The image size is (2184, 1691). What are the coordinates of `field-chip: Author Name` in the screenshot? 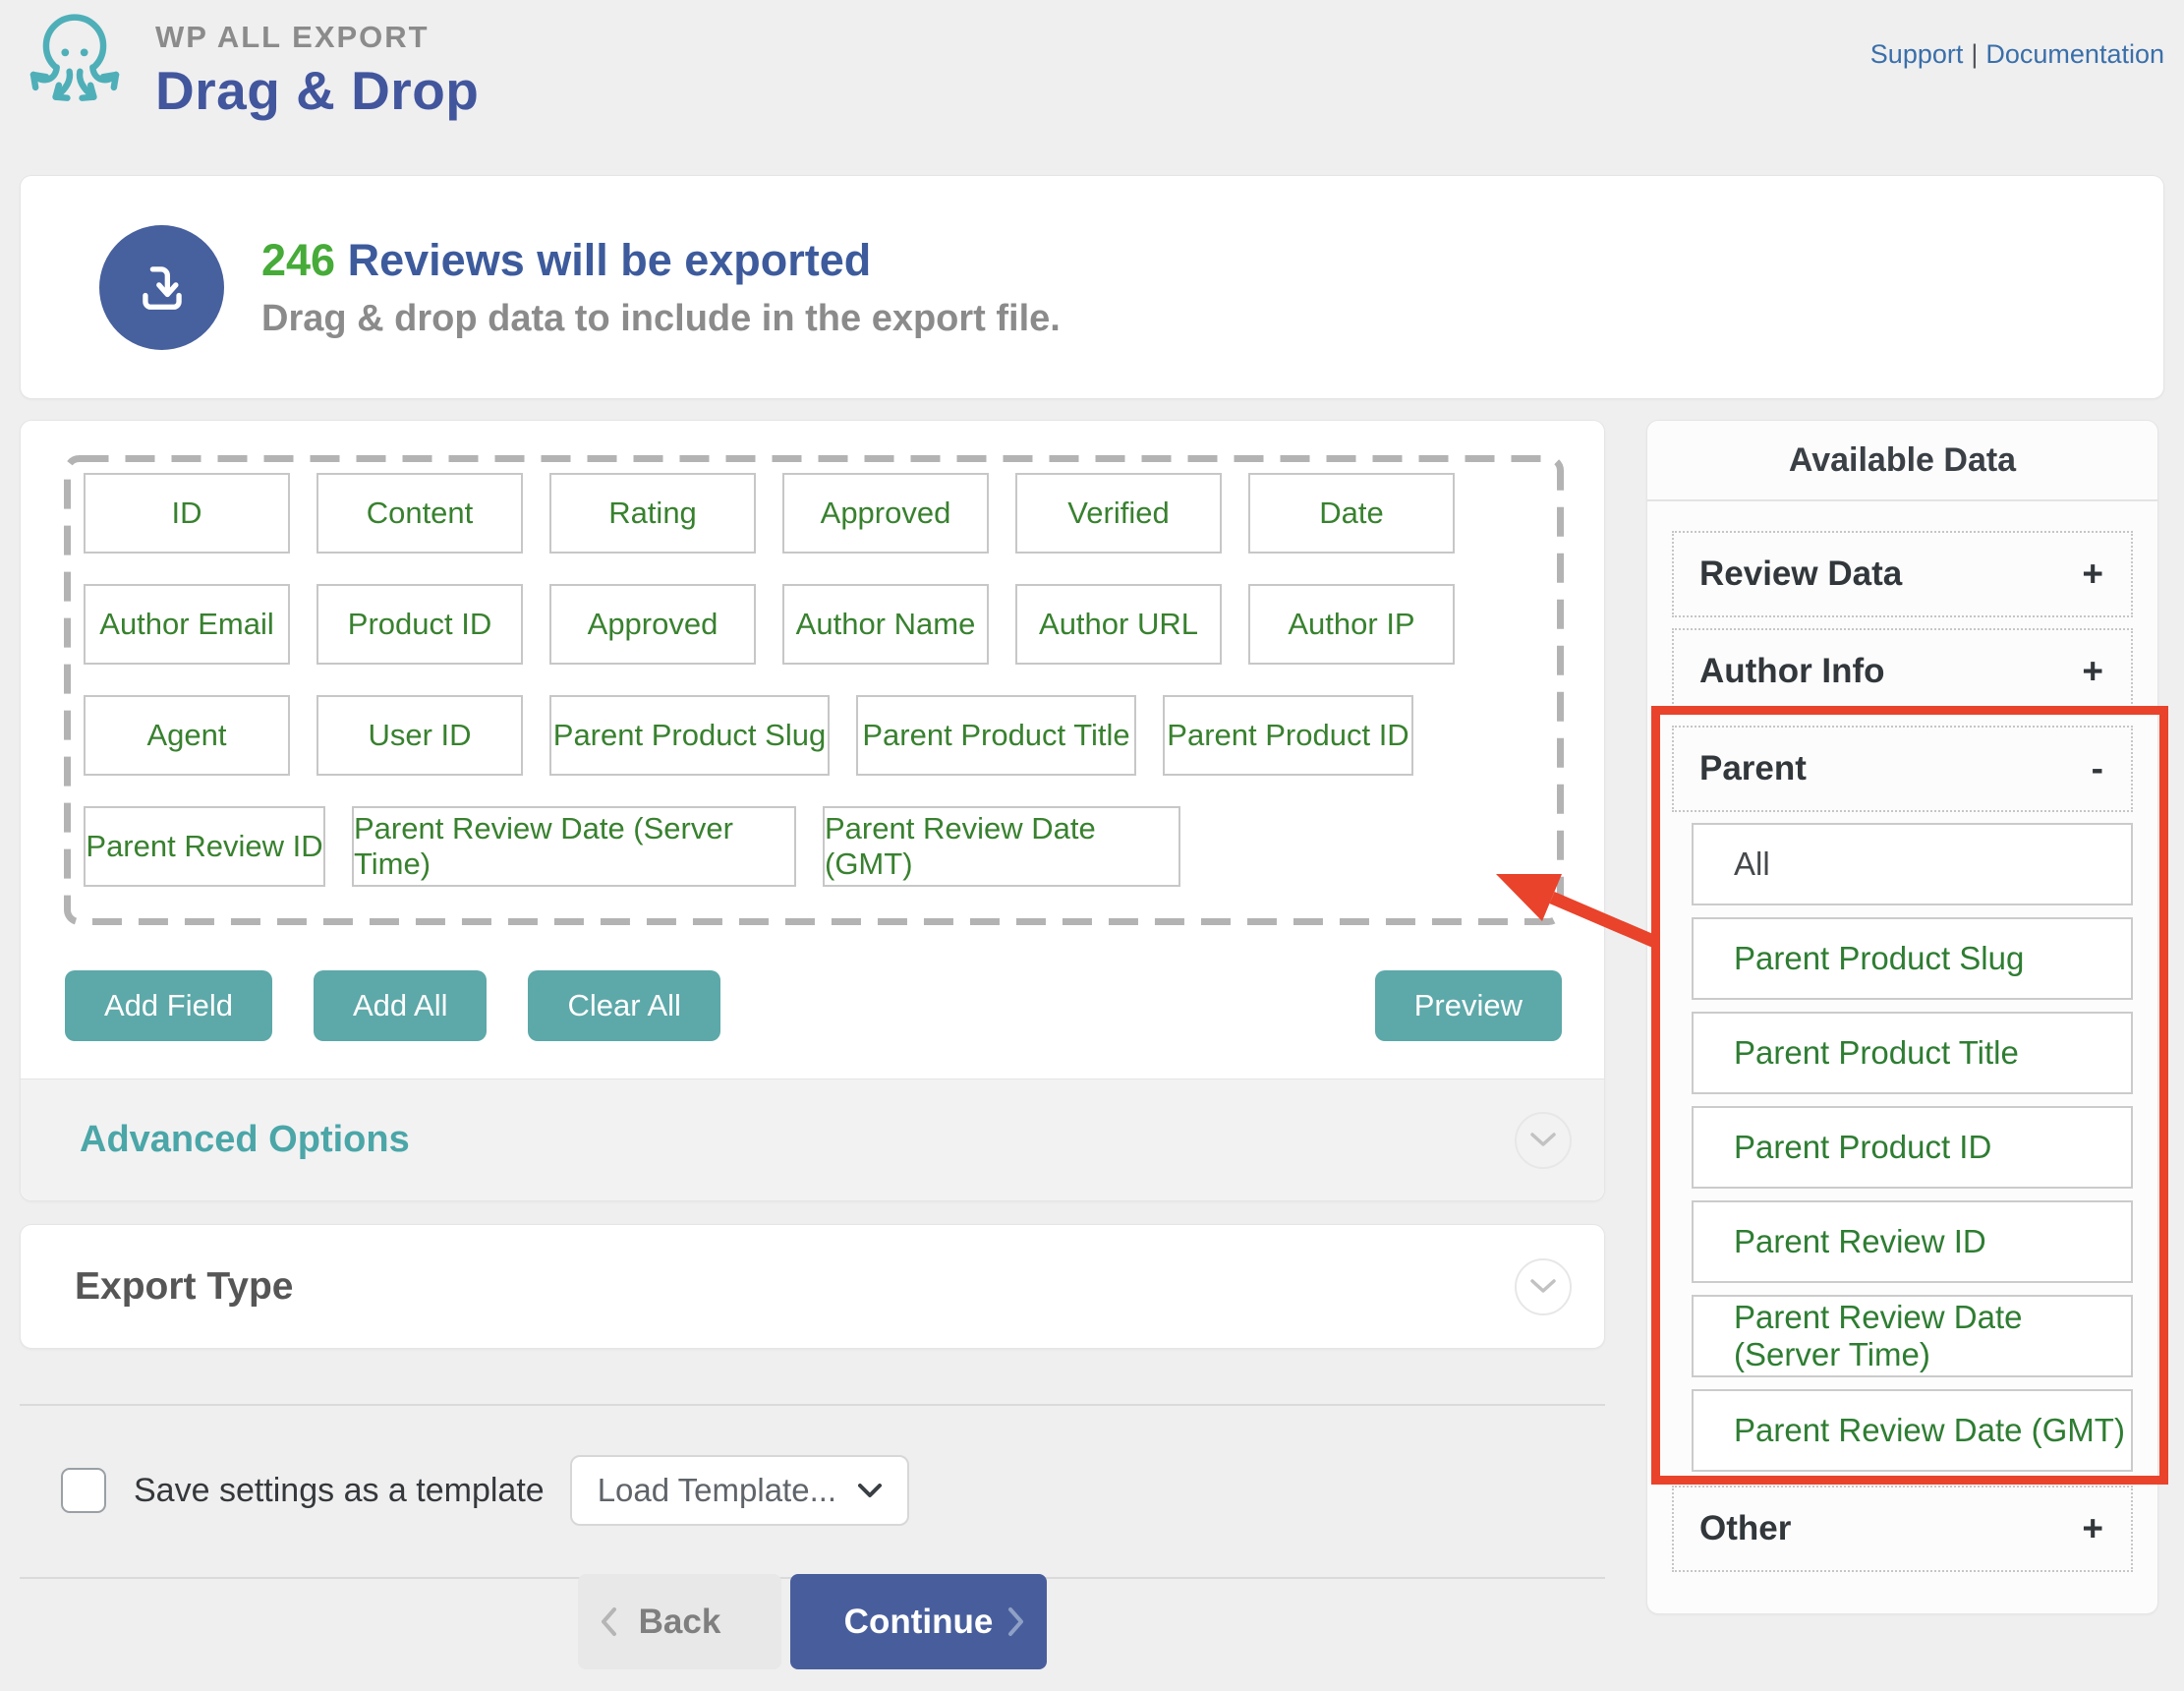 It's located at (885, 624).